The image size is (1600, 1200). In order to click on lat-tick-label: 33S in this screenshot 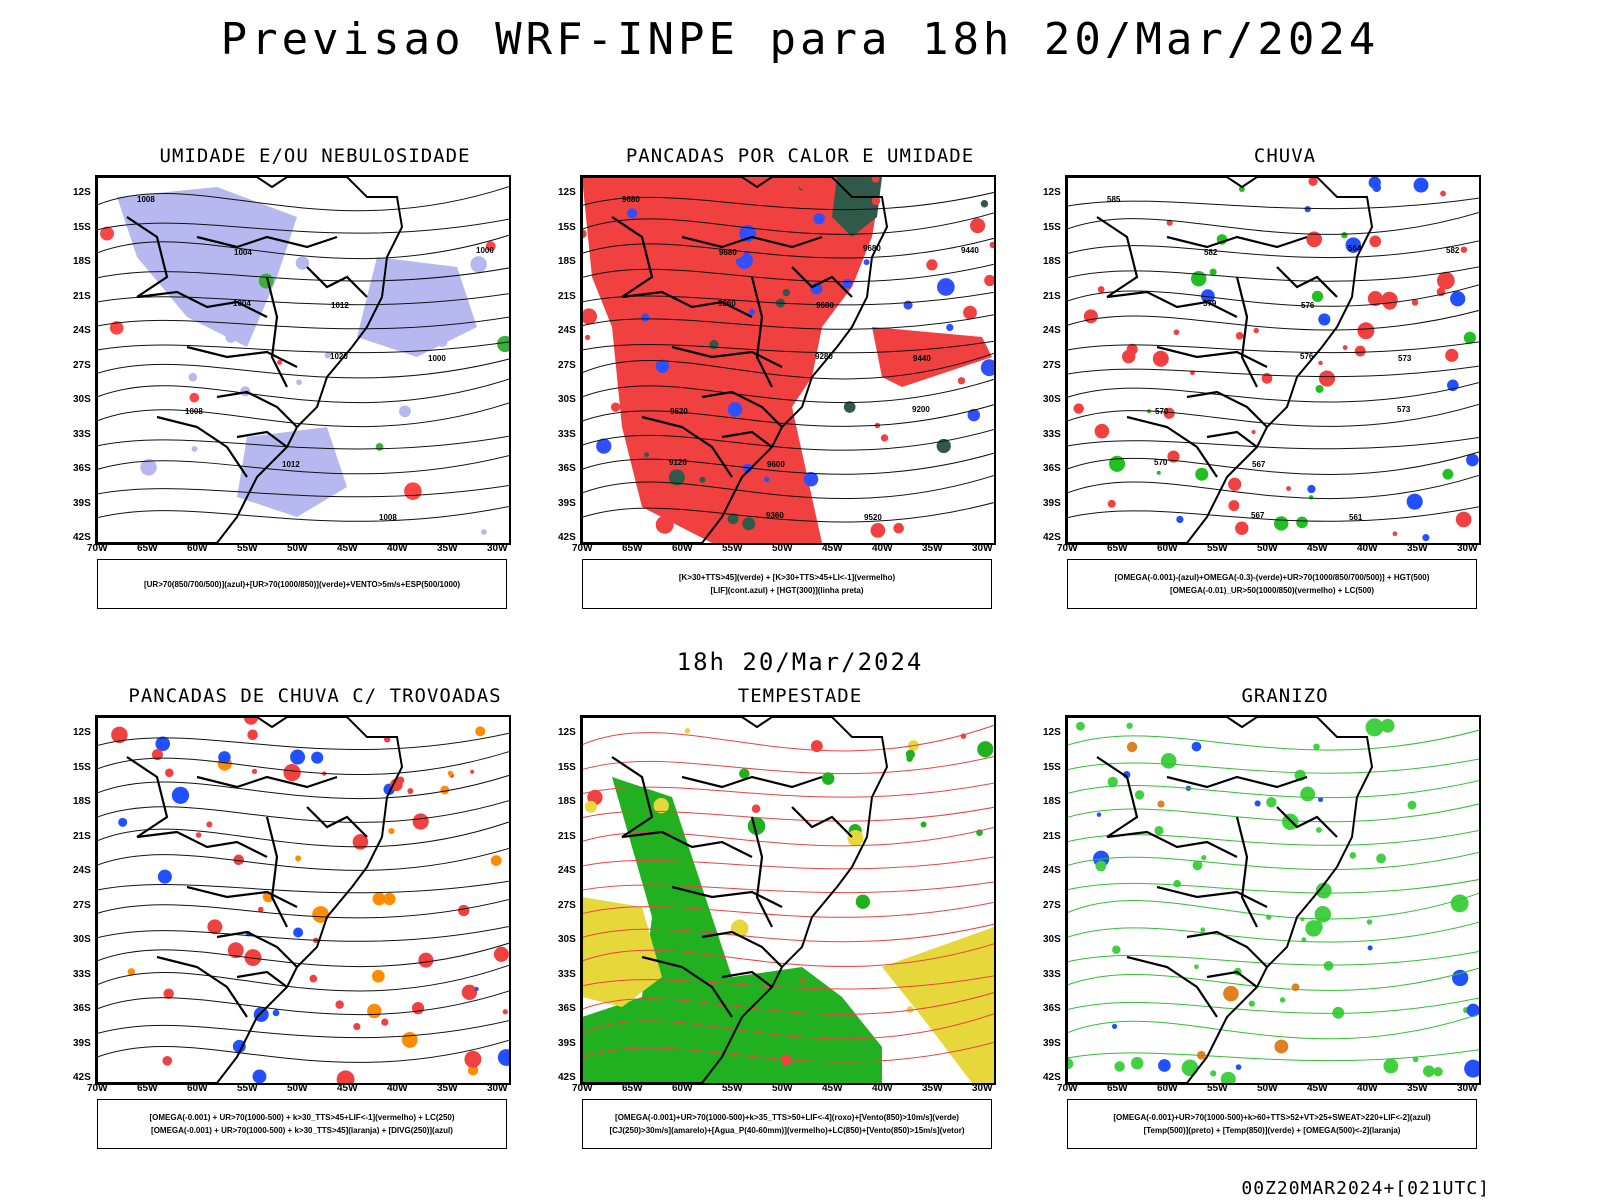, I will do `click(567, 434)`.